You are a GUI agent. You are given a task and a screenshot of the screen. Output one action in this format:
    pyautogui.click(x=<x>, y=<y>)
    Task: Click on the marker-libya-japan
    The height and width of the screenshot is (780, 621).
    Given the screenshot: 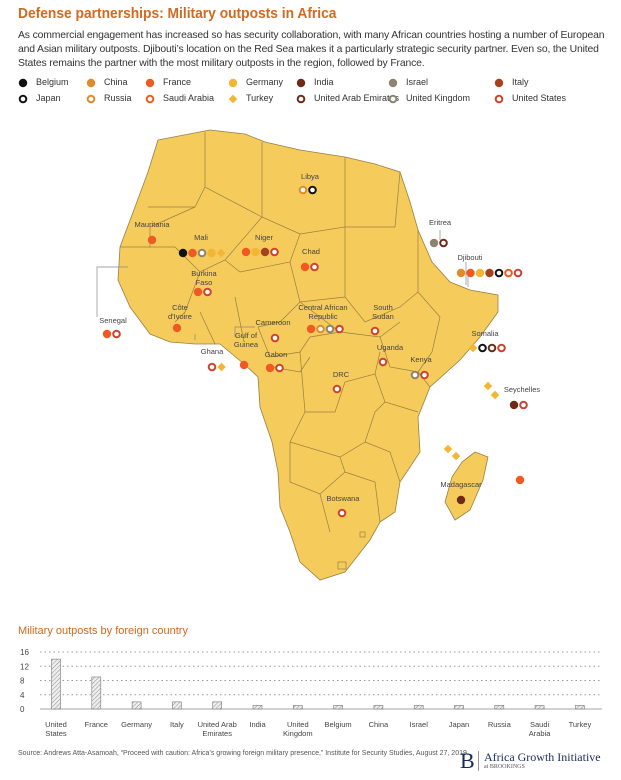 What is the action you would take?
    pyautogui.click(x=312, y=190)
    